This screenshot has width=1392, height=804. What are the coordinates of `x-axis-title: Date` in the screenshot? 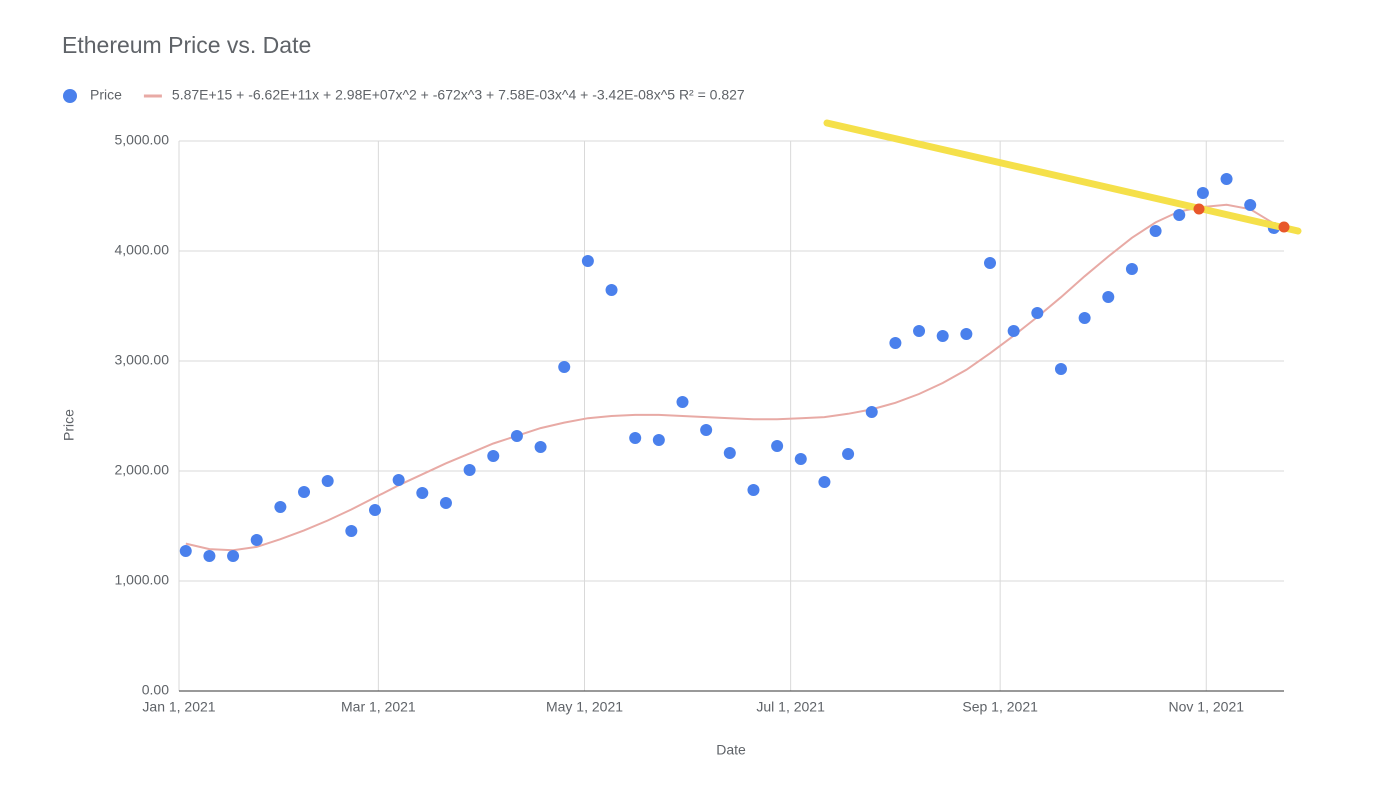 It's located at (731, 750).